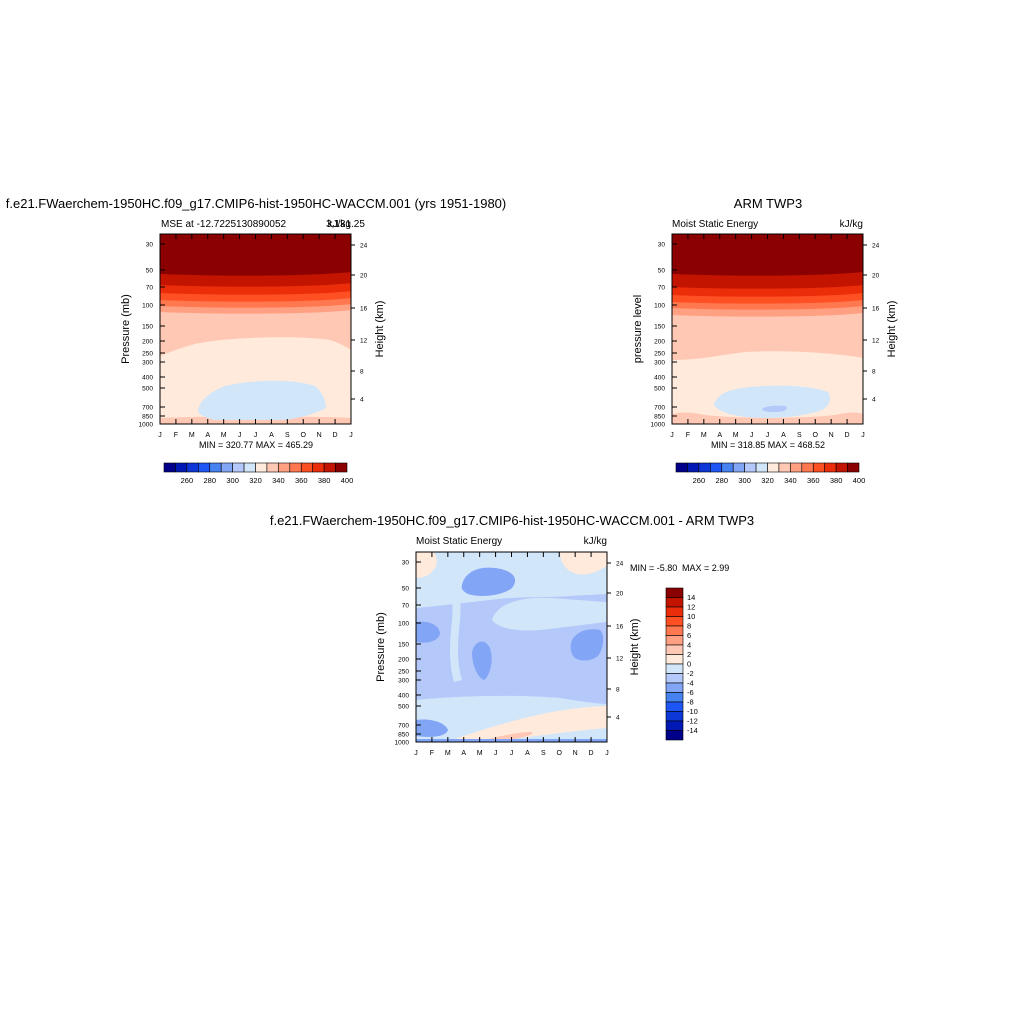 The height and width of the screenshot is (1024, 1024). Describe the element at coordinates (851, 224) in the screenshot. I see `obs-units-label: kJ/kg` at that location.